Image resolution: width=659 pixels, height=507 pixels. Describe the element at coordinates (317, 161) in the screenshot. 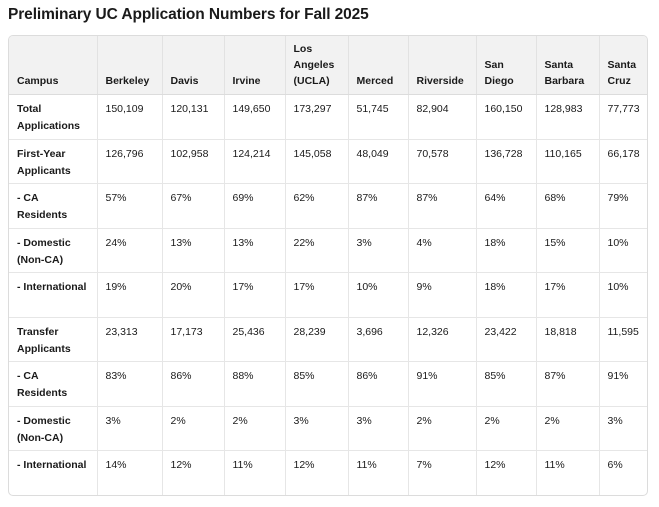

I see `table-cell: 145,058` at that location.